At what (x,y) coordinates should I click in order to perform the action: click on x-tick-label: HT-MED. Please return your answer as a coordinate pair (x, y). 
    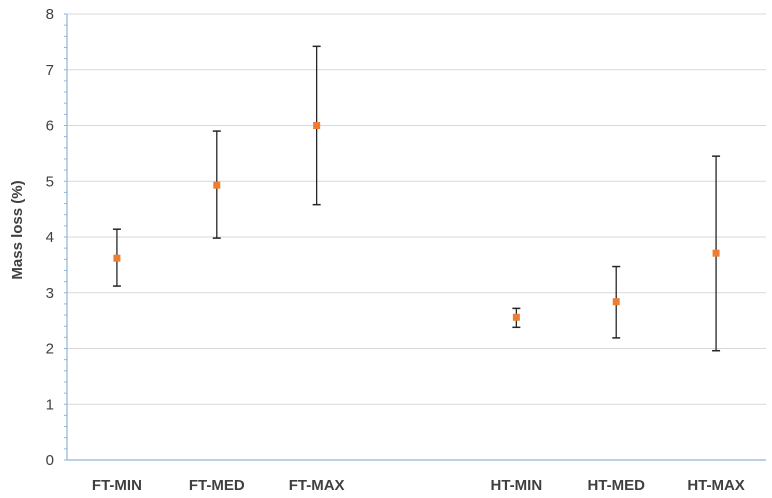
    Looking at the image, I should click on (616, 485).